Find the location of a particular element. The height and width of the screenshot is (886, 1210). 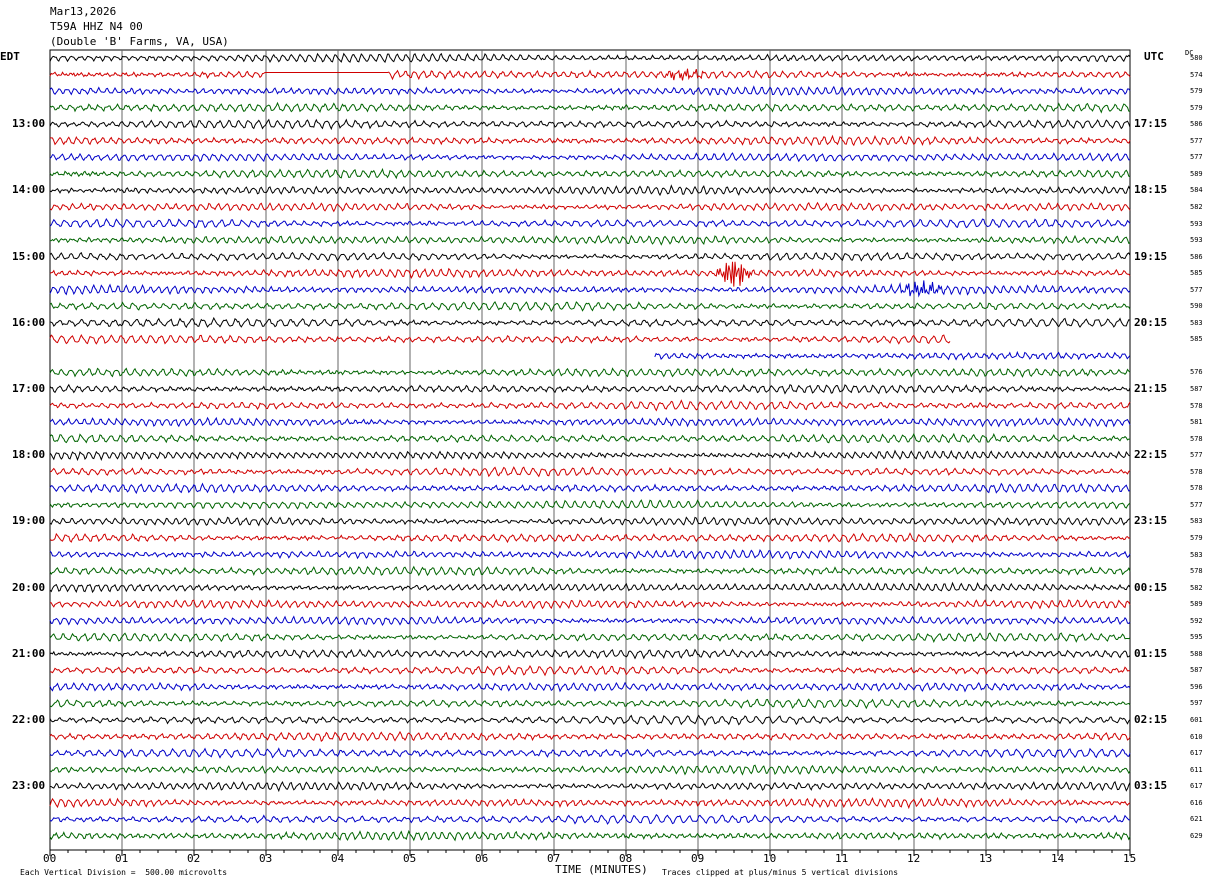

right-hour-label: 21:15 is located at coordinates (1151, 388).